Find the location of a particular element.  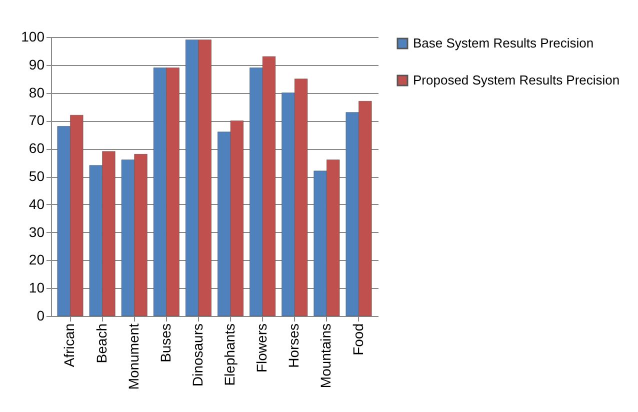

x-tick-label: Food is located at coordinates (358, 340).